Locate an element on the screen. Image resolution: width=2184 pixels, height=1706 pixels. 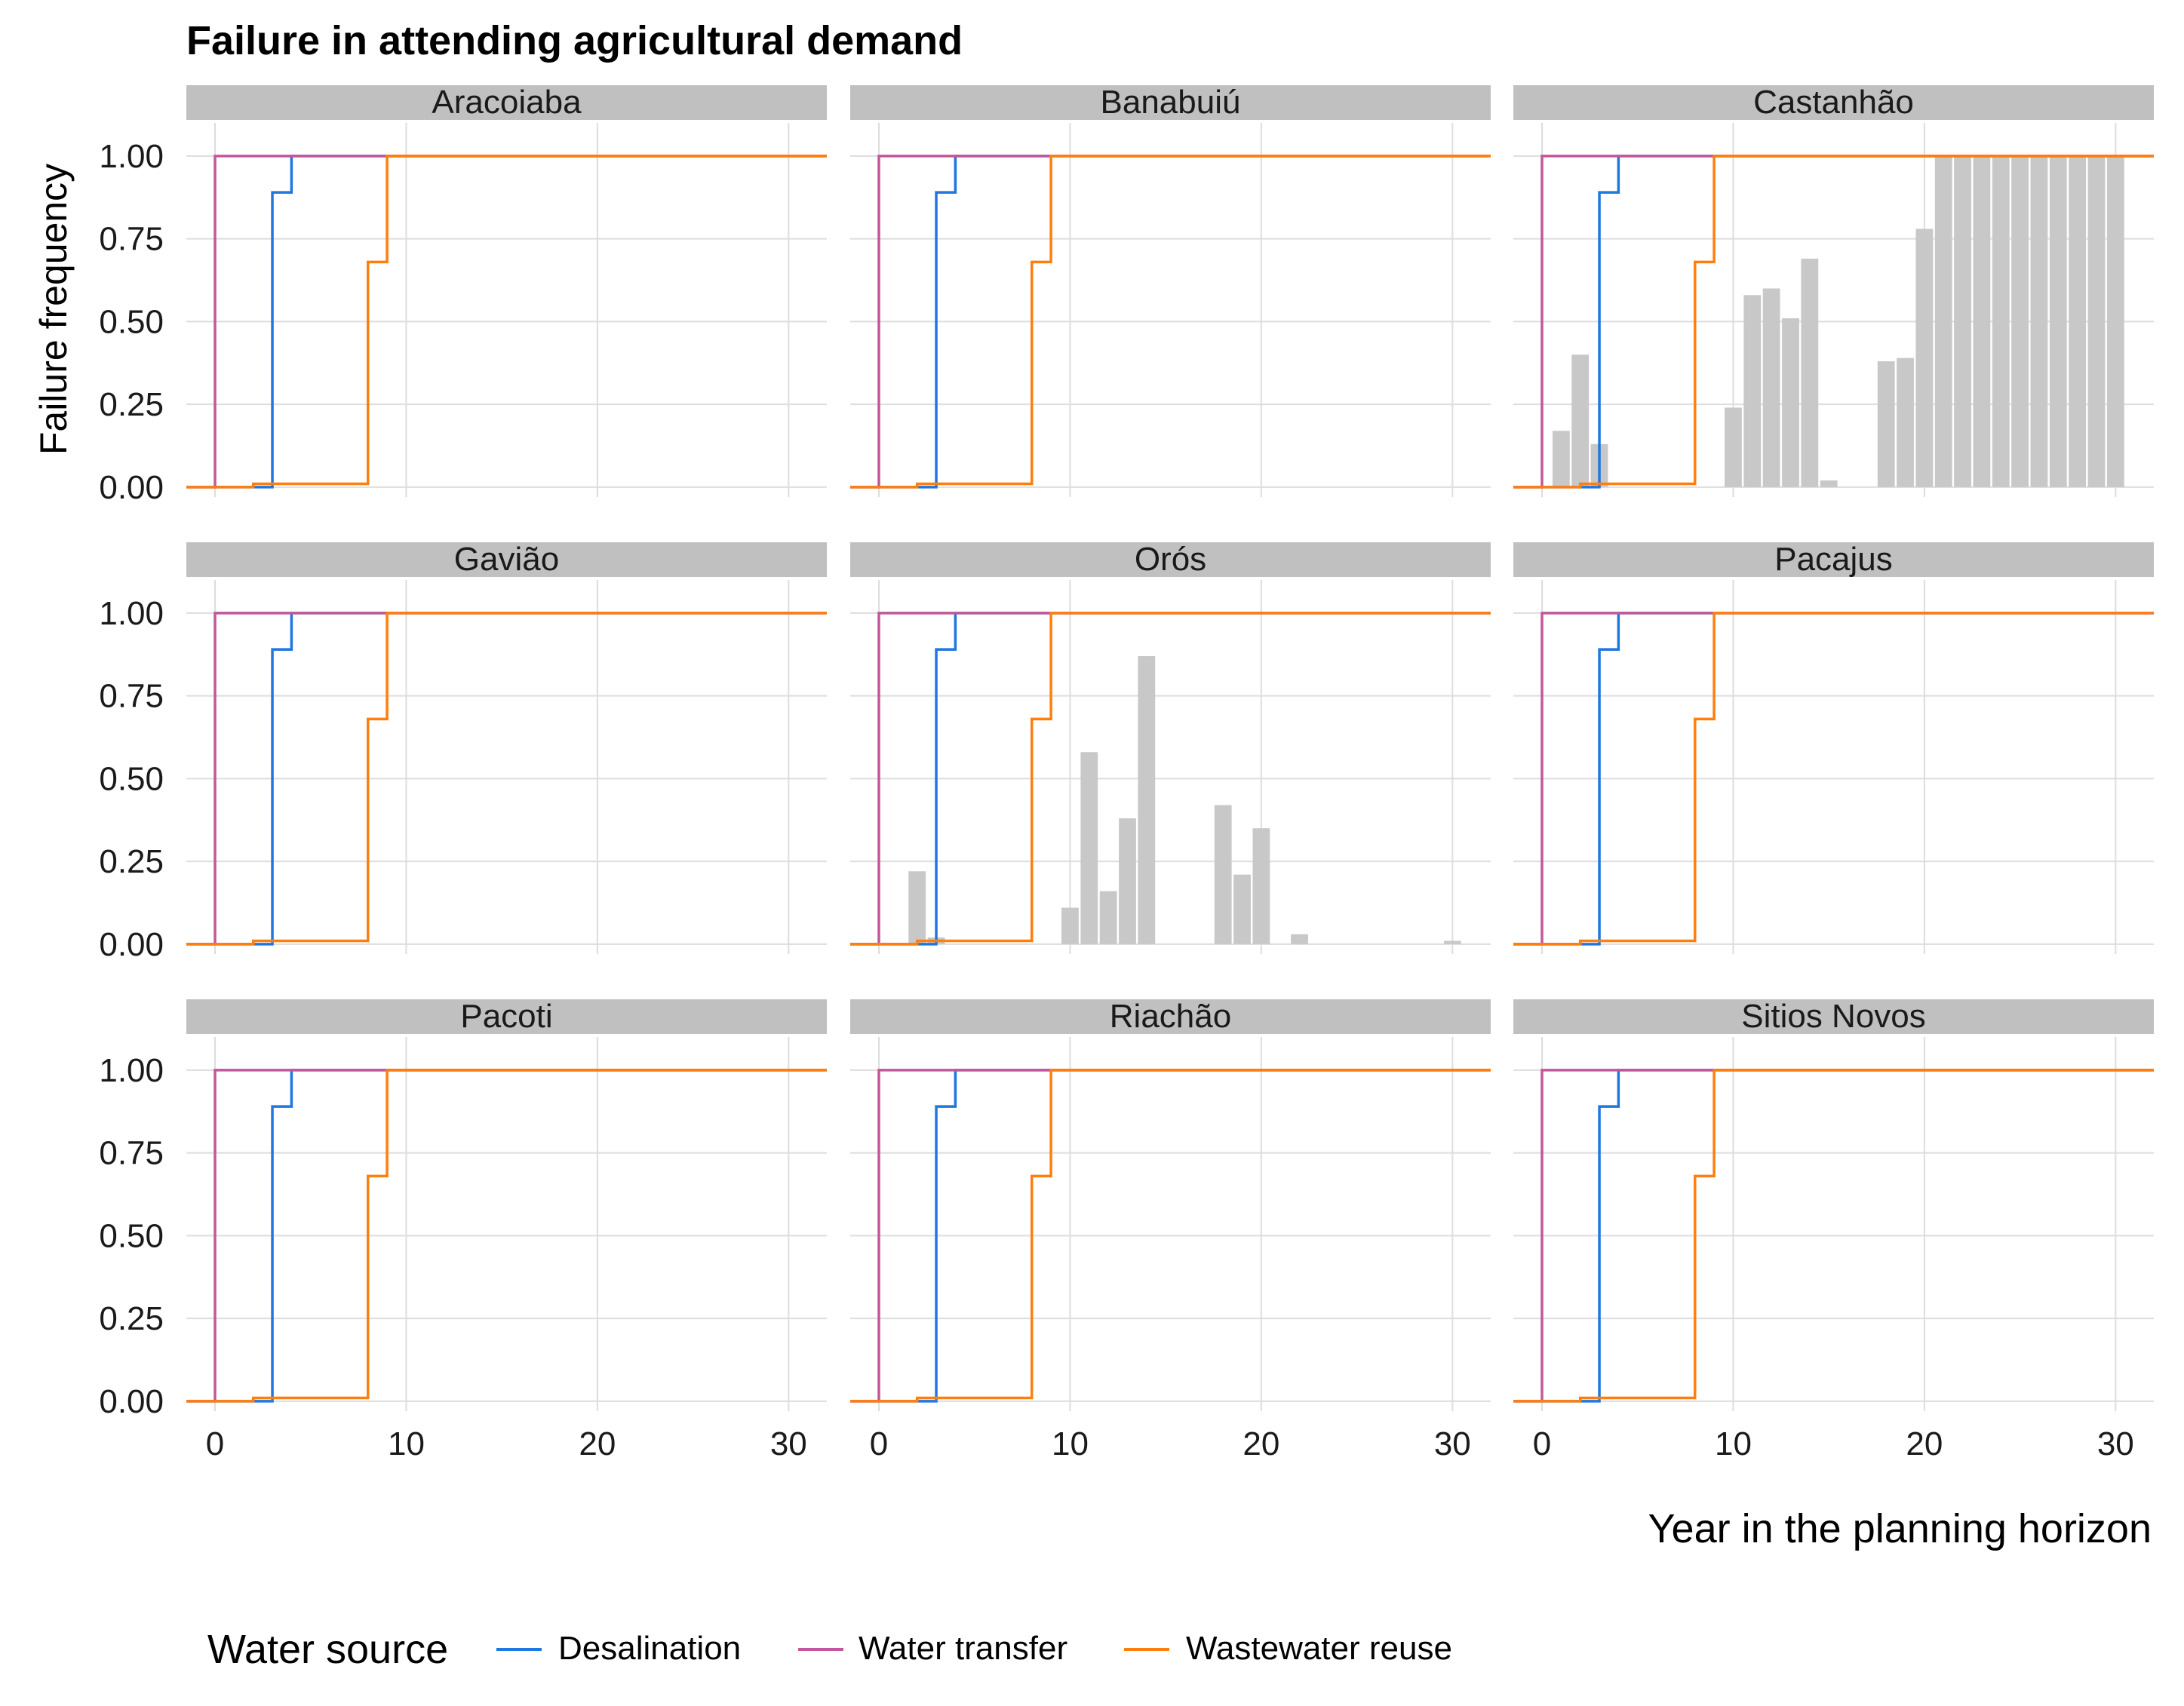
panel-pacajus: Pacajus is located at coordinates (1833, 747).